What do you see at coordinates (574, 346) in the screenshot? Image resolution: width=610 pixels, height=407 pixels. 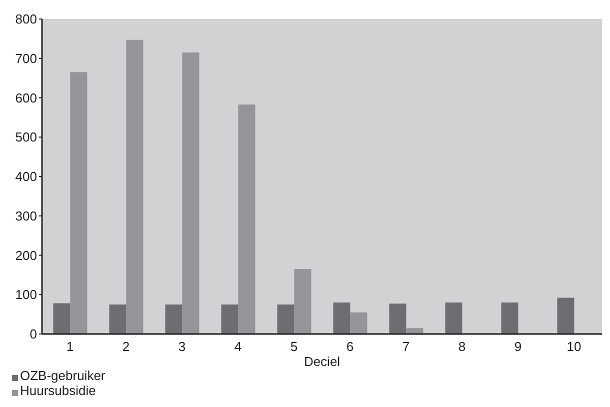 I see `x-tick-label: 10` at bounding box center [574, 346].